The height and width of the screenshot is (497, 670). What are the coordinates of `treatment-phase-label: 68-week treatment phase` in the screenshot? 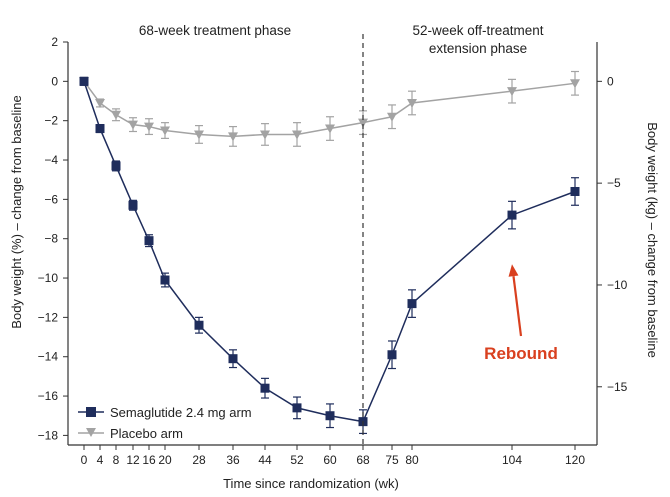 It's located at (215, 30).